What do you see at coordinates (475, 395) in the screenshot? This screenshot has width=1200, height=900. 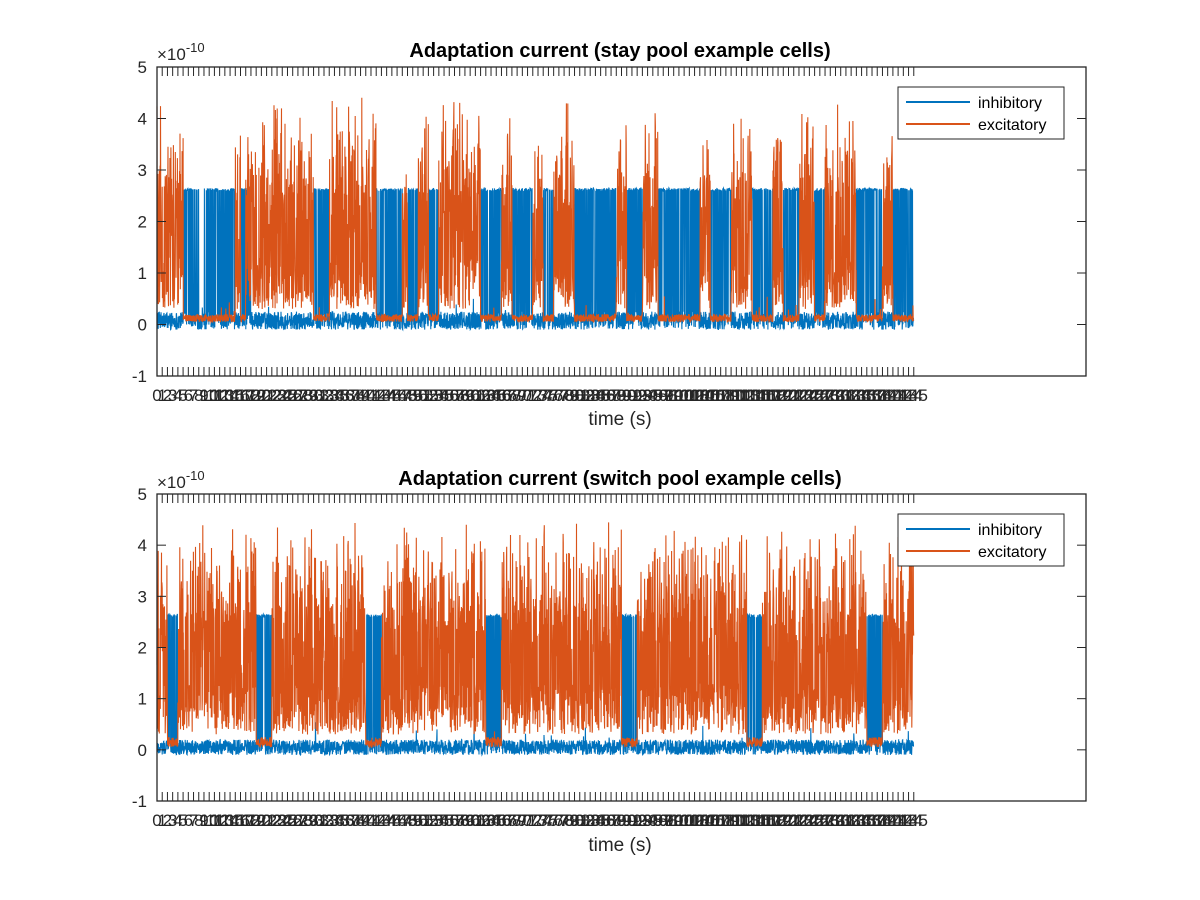 I see `x-tick-label: 61` at bounding box center [475, 395].